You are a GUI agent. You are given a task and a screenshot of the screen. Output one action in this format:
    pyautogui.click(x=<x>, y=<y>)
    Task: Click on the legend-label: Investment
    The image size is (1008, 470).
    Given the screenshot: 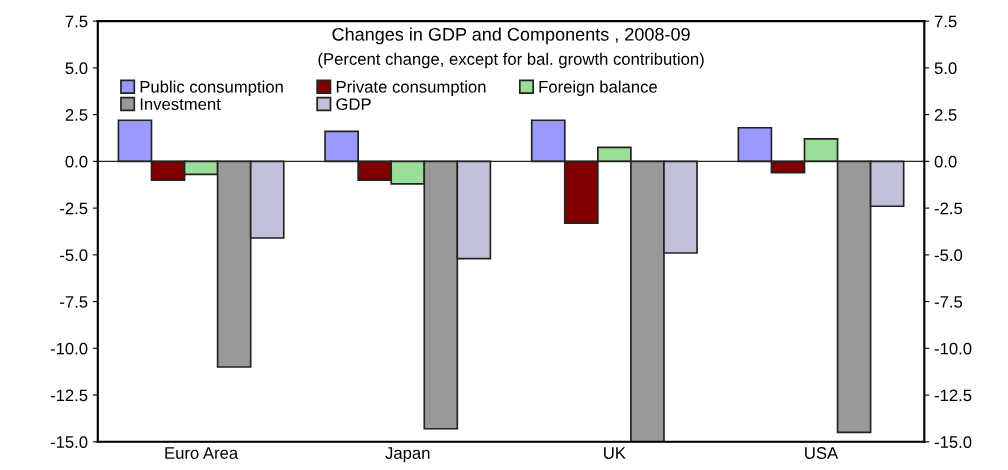 What is the action you would take?
    pyautogui.click(x=180, y=104)
    